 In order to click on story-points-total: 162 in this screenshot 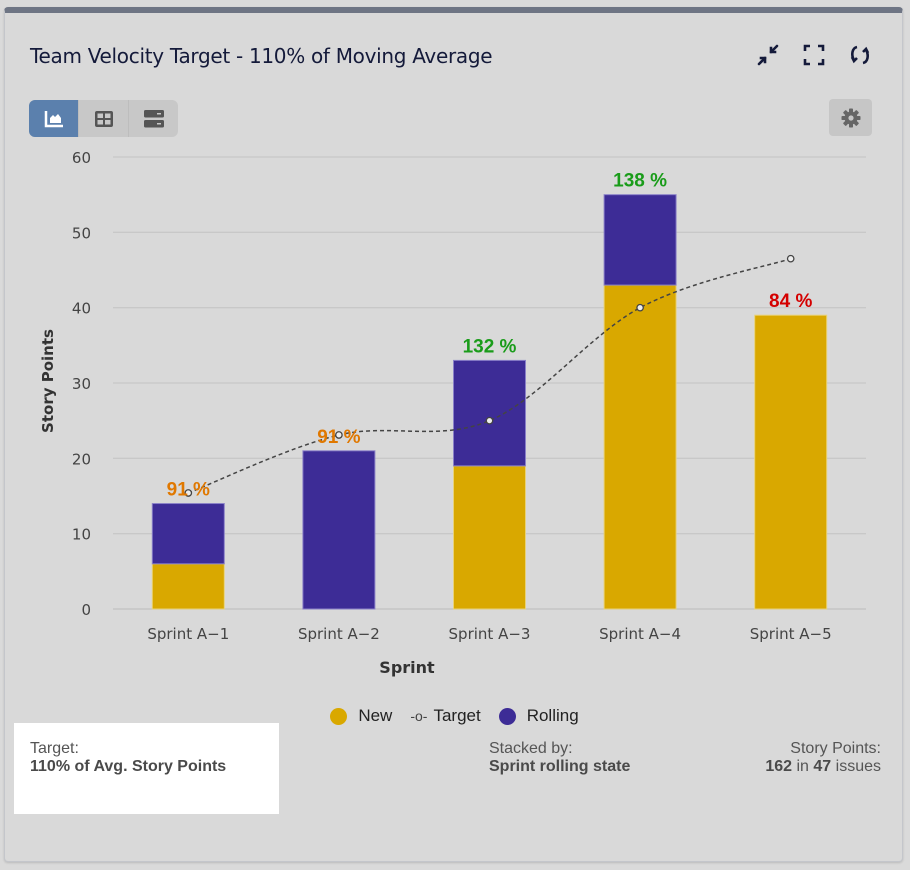, I will do `click(779, 766)`.